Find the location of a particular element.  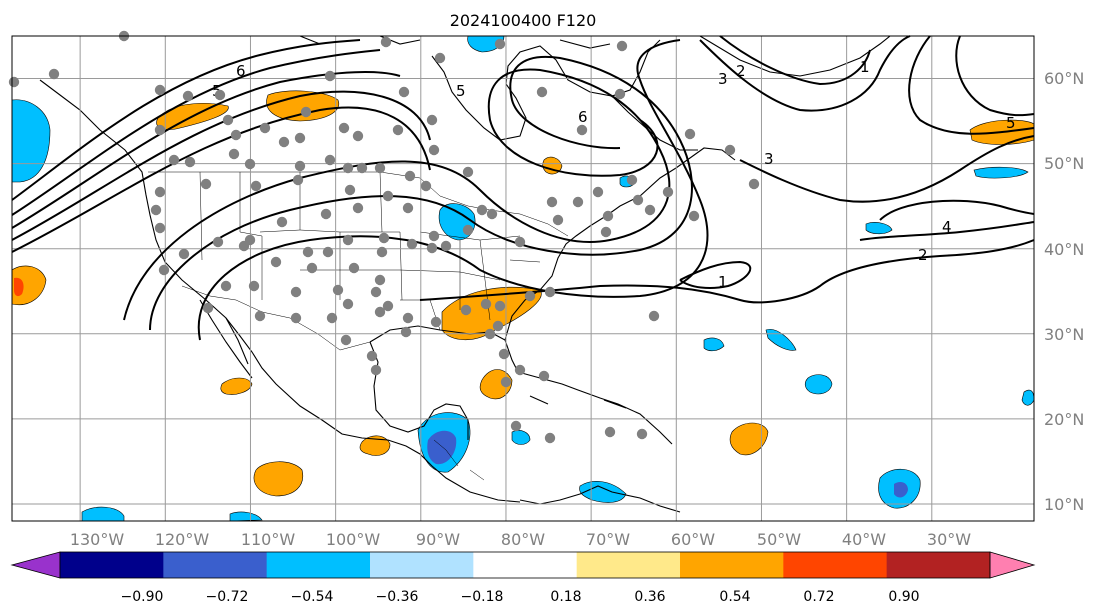

lon-tick-label: 40°W is located at coordinates (864, 539).